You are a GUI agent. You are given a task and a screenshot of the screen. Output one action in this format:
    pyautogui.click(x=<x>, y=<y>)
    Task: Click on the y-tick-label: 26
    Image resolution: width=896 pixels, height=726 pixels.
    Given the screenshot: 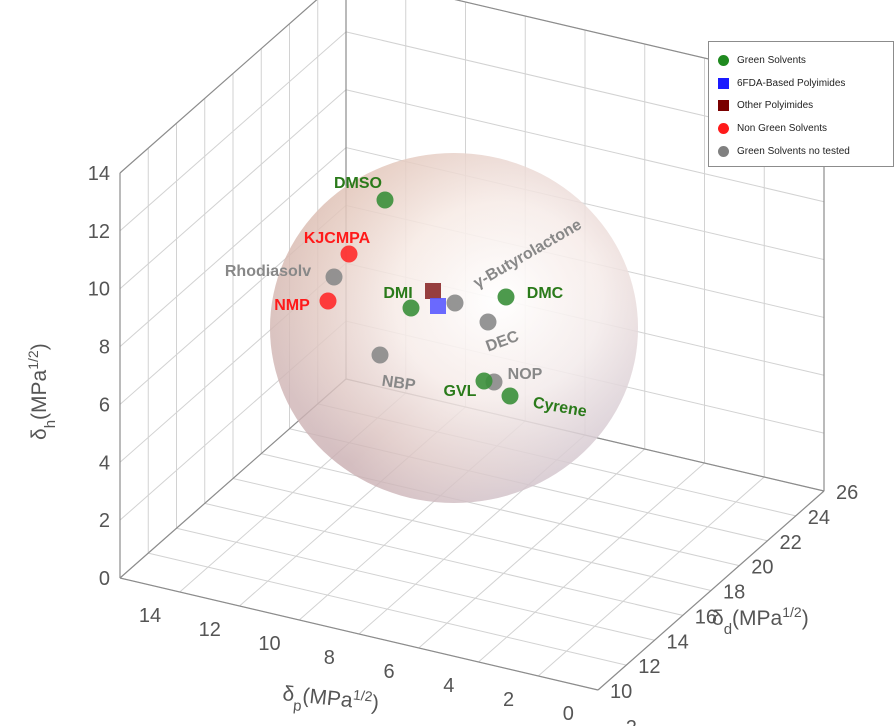 What is the action you would take?
    pyautogui.click(x=847, y=493)
    